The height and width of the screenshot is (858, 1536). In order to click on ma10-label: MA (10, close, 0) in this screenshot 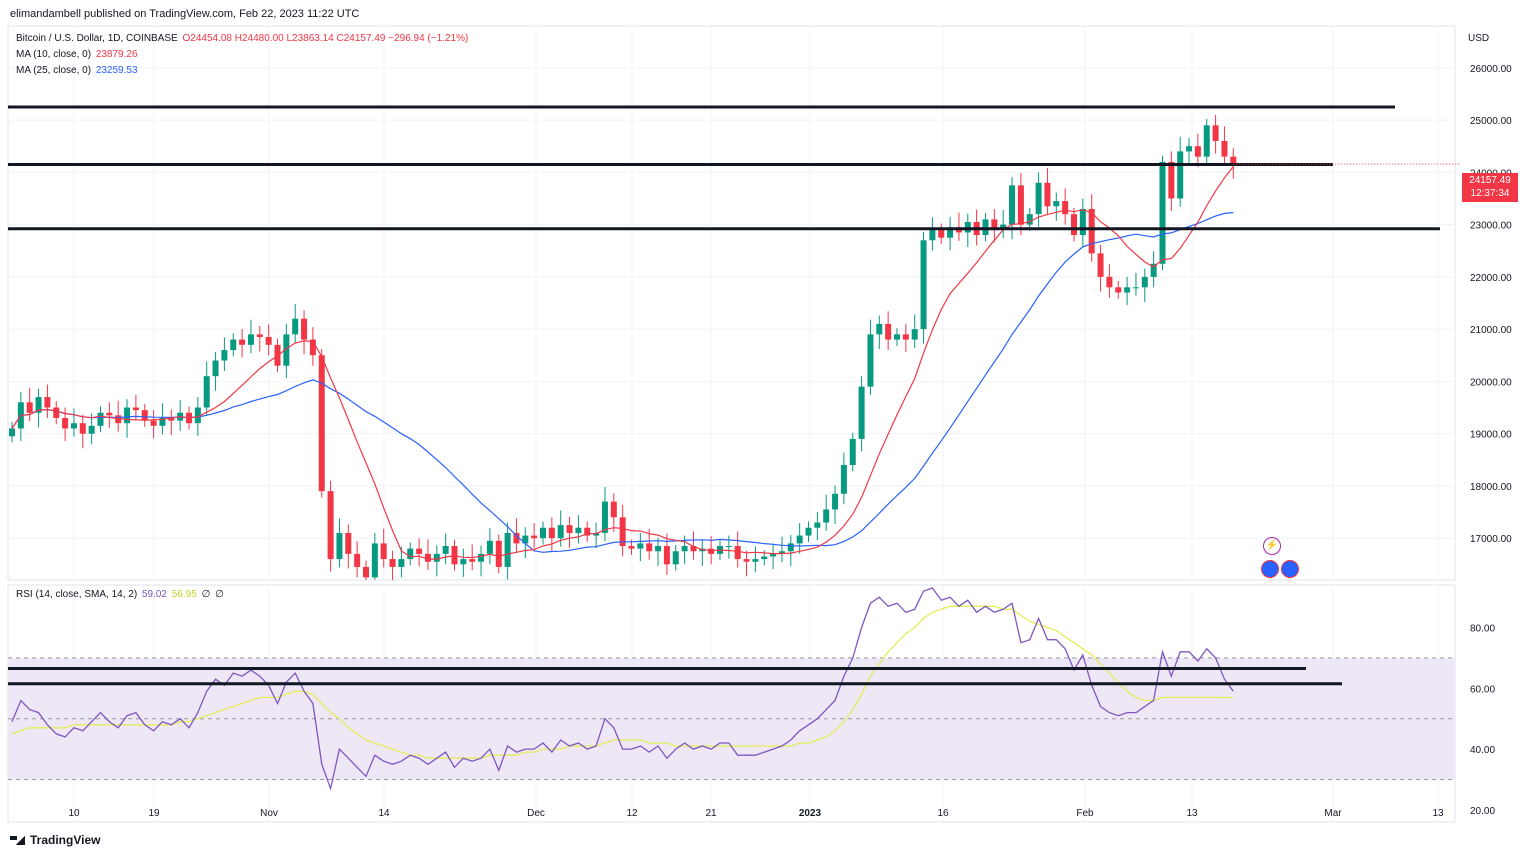, I will do `click(54, 54)`.